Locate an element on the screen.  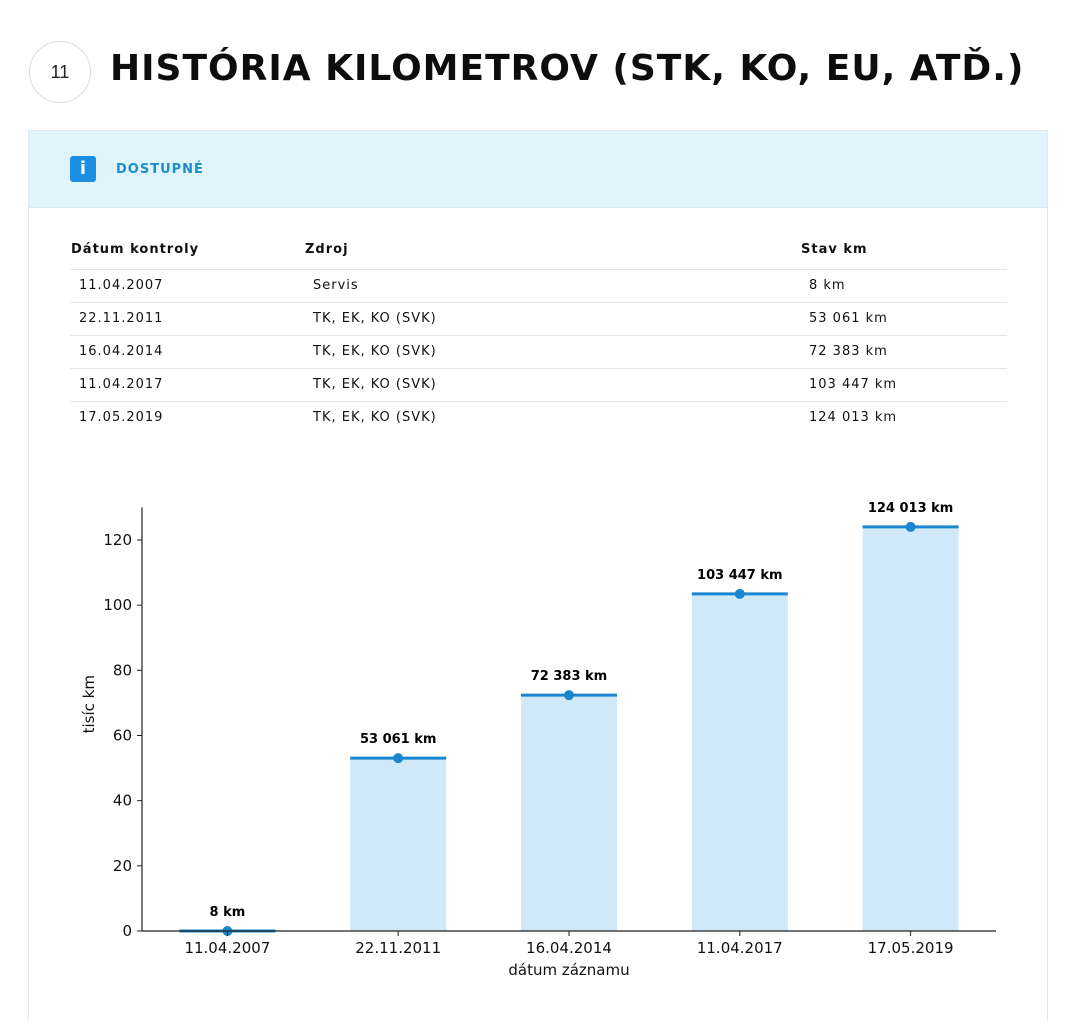
y-tick-label: 80 is located at coordinates (122, 670).